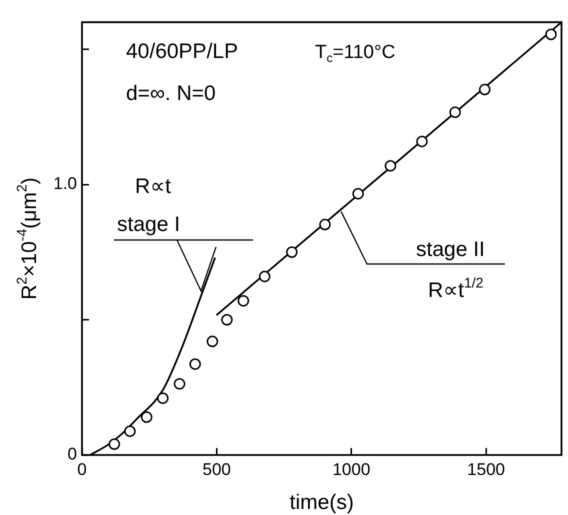 The width and height of the screenshot is (568, 515). I want to click on x-tick-label: 1500, so click(486, 469).